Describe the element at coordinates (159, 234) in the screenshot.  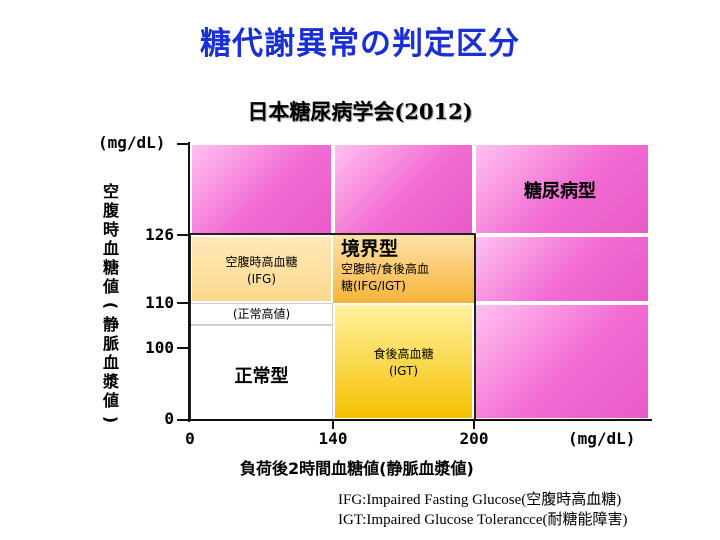
I see `y-tick-126: 126` at that location.